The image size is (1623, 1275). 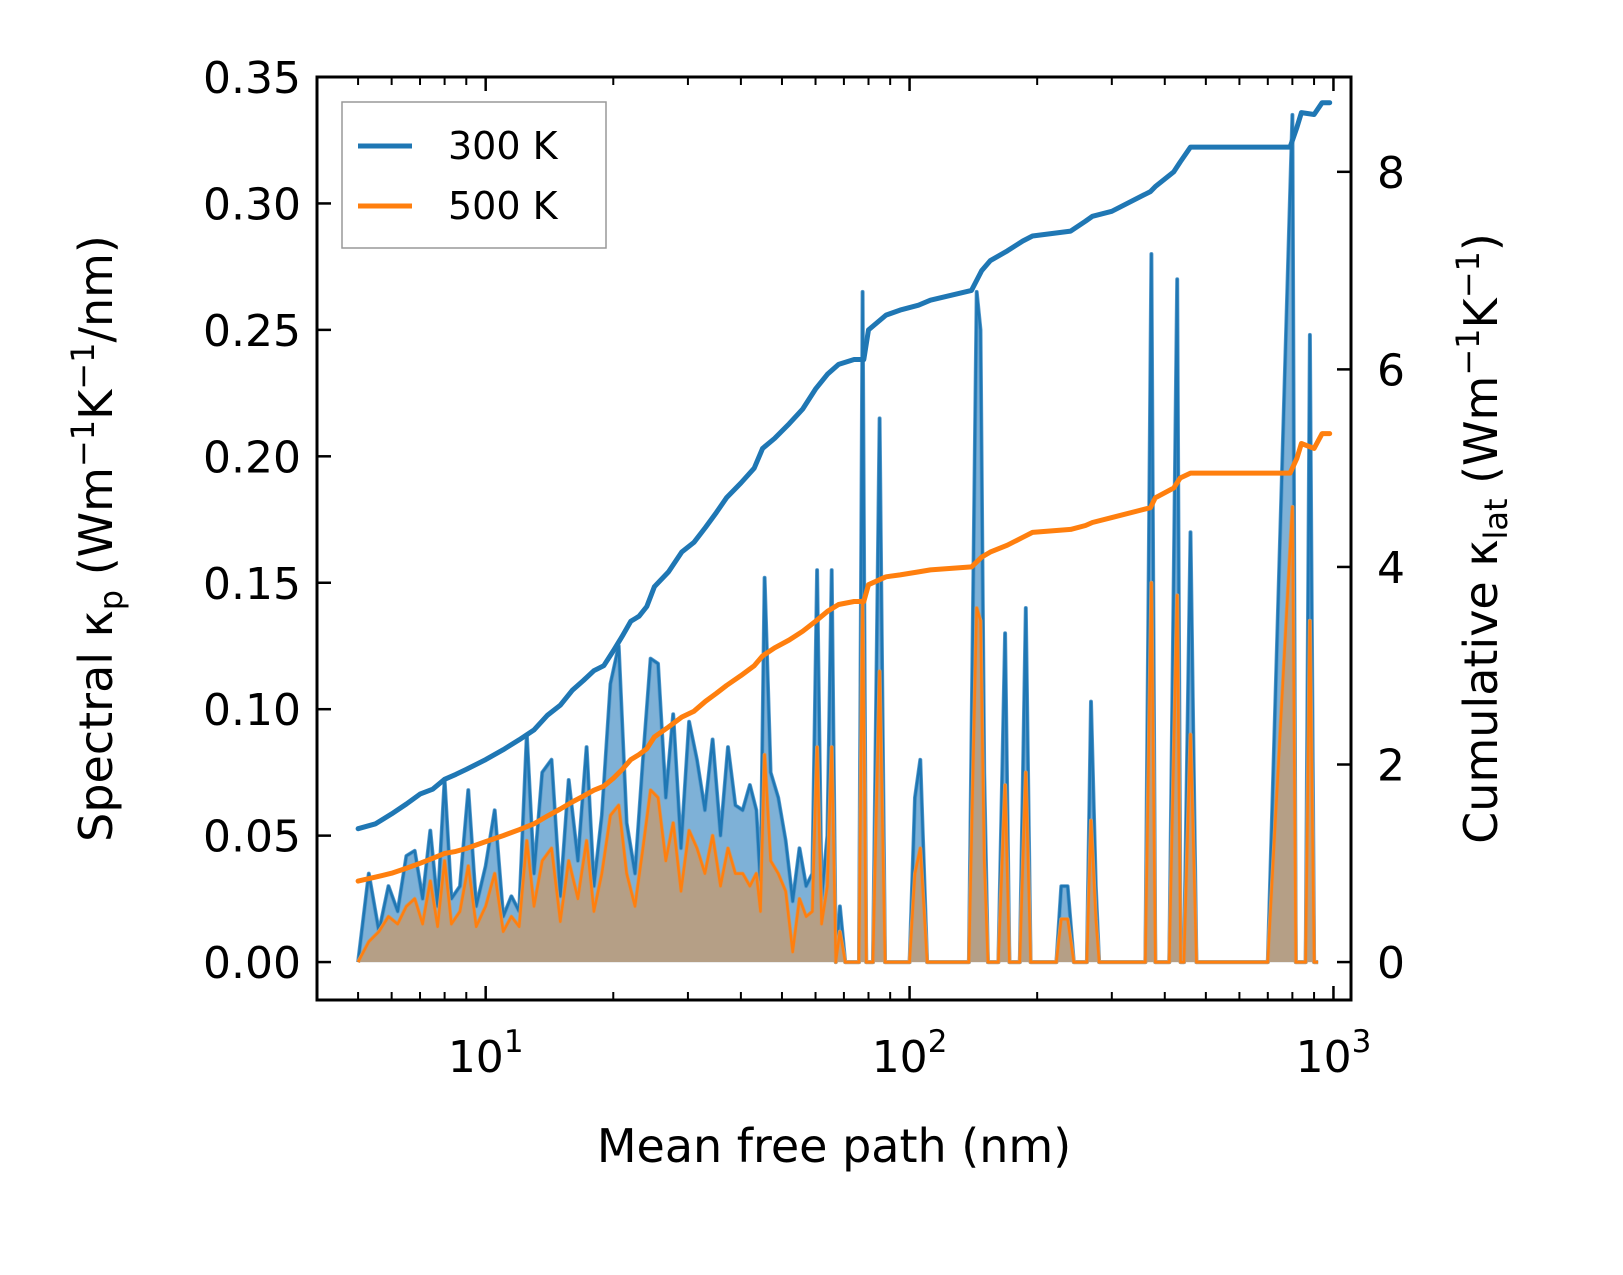 What do you see at coordinates (514, 1042) in the screenshot?
I see `x-tick-label-exp: 1` at bounding box center [514, 1042].